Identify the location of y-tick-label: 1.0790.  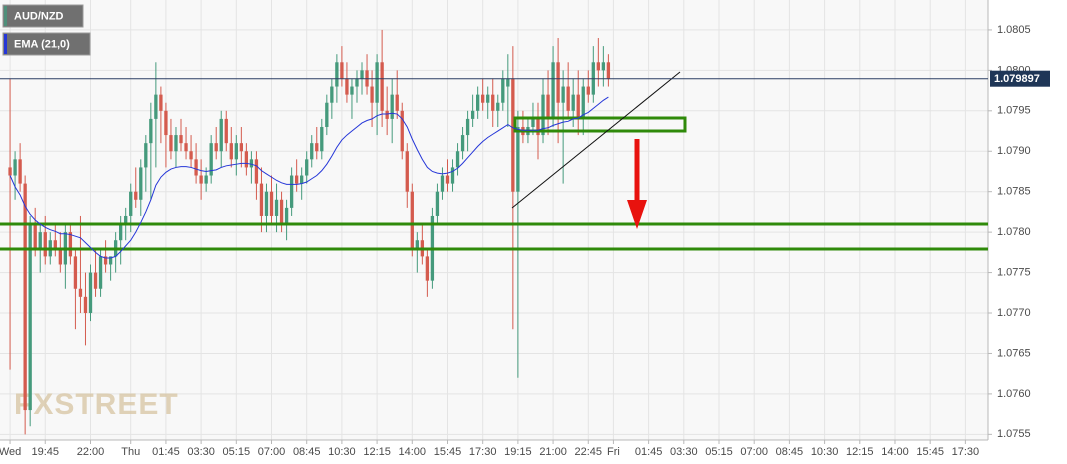
(1014, 151).